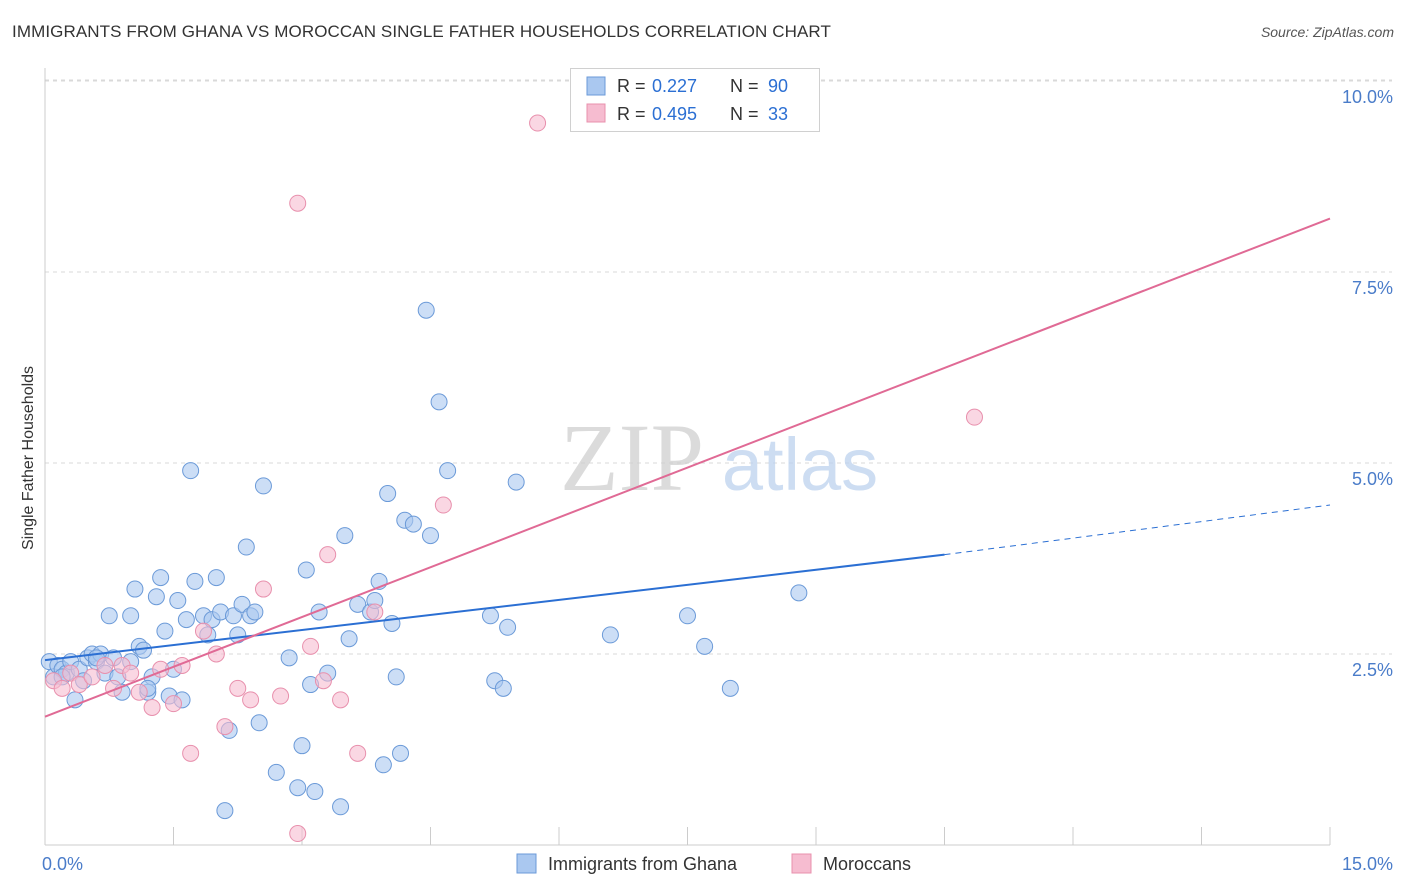  I want to click on legend: R = 0.227 N = 90 R = 0.495 N = 33, so click(695, 100).